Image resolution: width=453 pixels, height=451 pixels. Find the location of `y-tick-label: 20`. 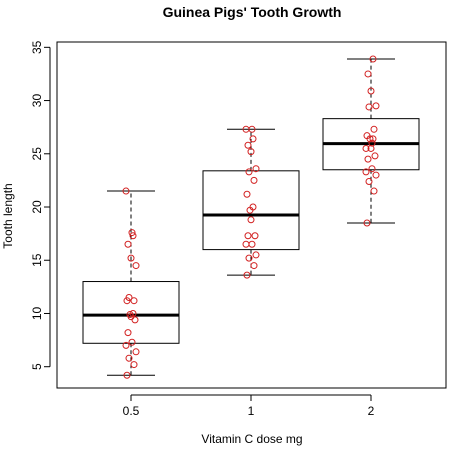

y-tick-label: 20 is located at coordinates (37, 207).